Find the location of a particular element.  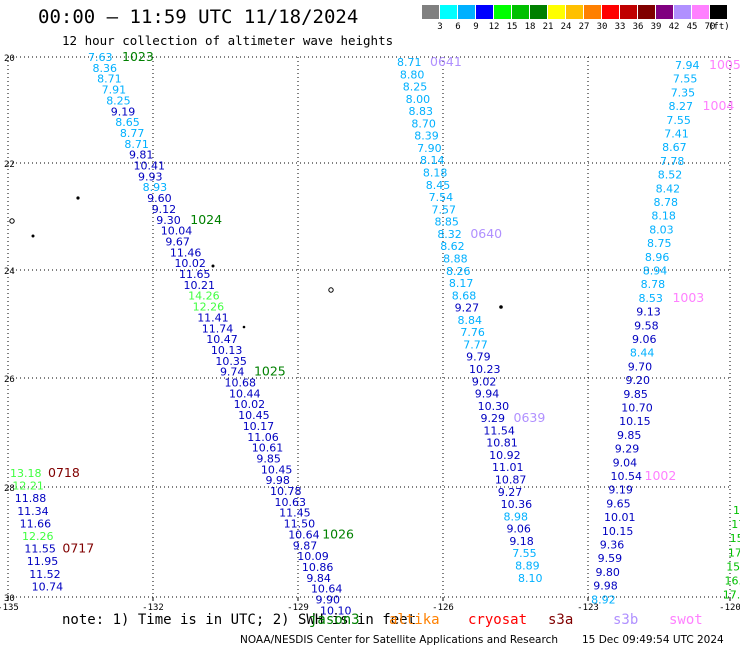

wave-height-value: 9.85 is located at coordinates (629, 435).